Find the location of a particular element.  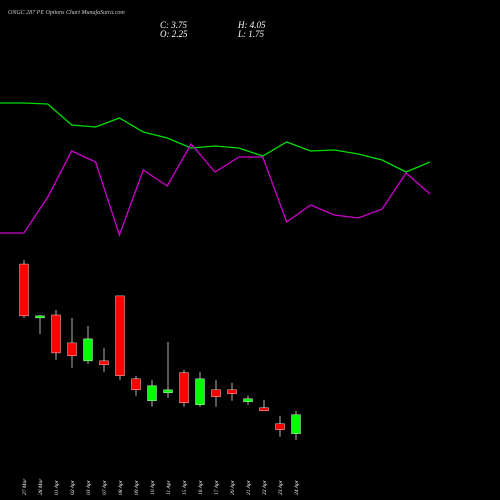

close-readout: C: 3.75 is located at coordinates (174, 25).